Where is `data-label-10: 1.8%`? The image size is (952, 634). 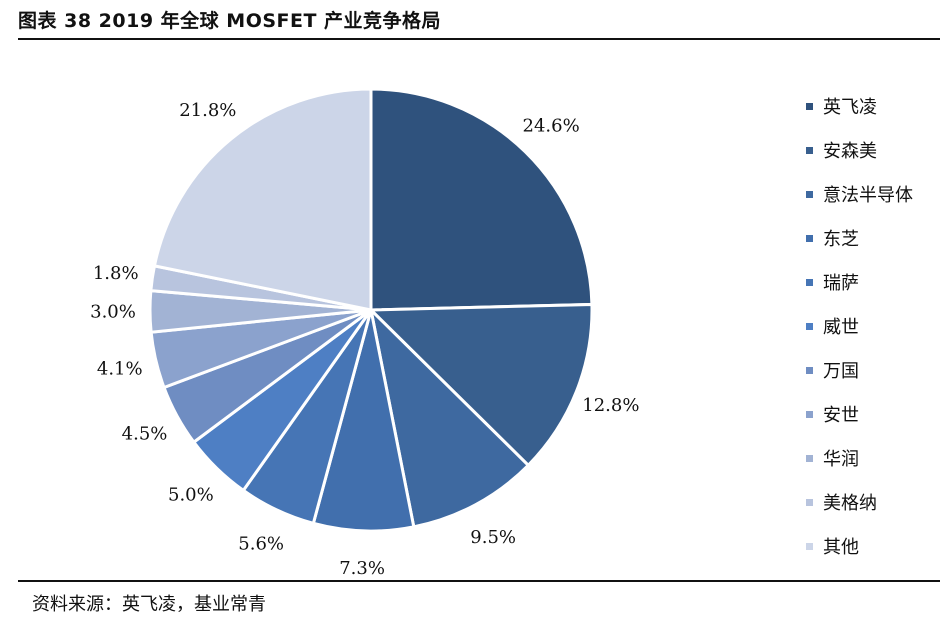
data-label-10: 1.8% is located at coordinates (116, 273).